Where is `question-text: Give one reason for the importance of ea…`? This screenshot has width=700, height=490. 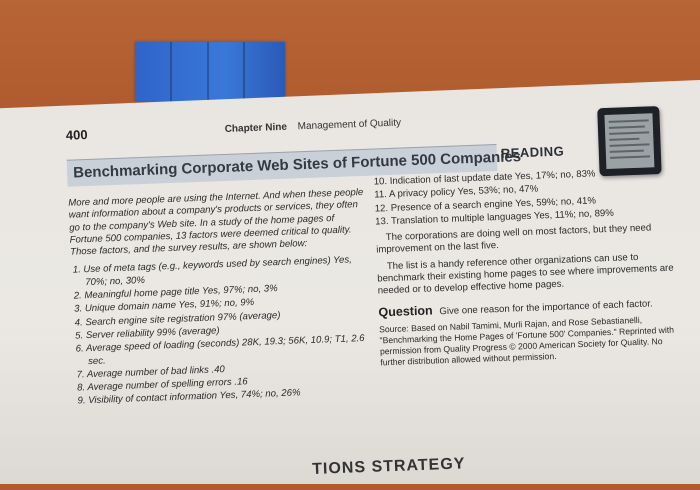
question-text: Give one reason for the importance of ea… is located at coordinates (546, 307).